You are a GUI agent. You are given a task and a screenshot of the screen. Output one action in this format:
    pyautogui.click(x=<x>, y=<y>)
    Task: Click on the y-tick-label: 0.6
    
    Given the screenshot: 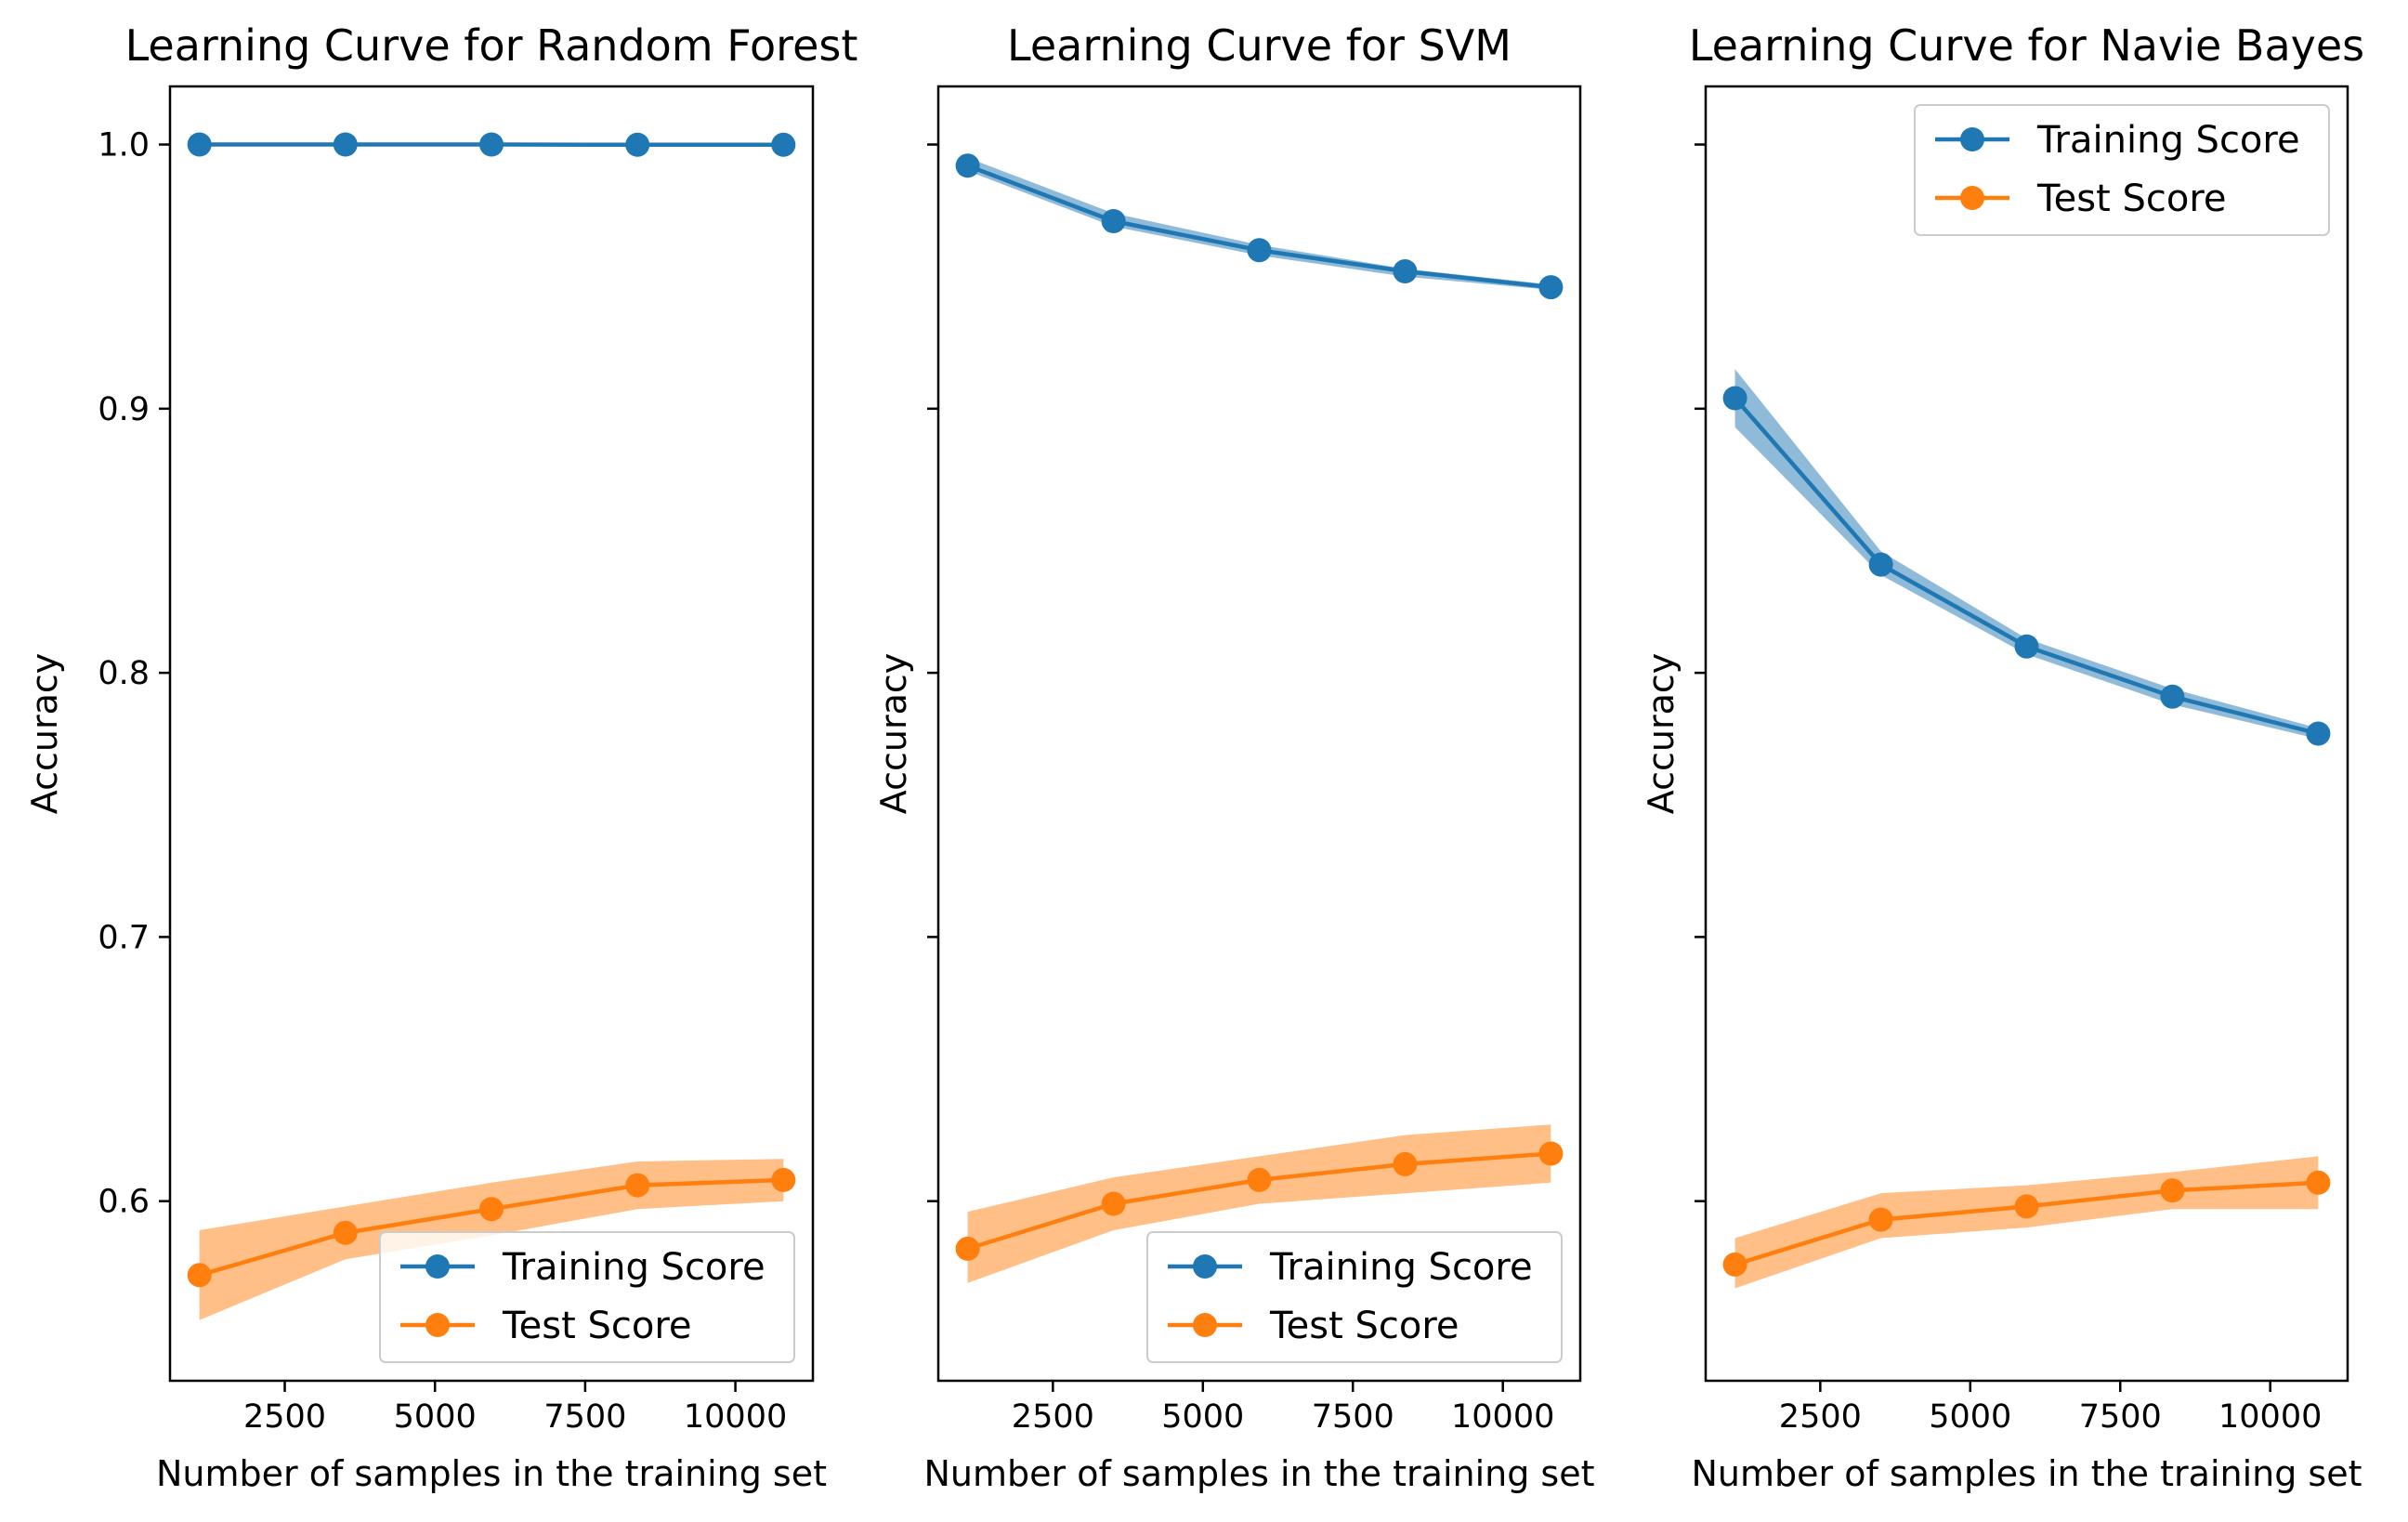 What is the action you would take?
    pyautogui.click(x=124, y=1203)
    